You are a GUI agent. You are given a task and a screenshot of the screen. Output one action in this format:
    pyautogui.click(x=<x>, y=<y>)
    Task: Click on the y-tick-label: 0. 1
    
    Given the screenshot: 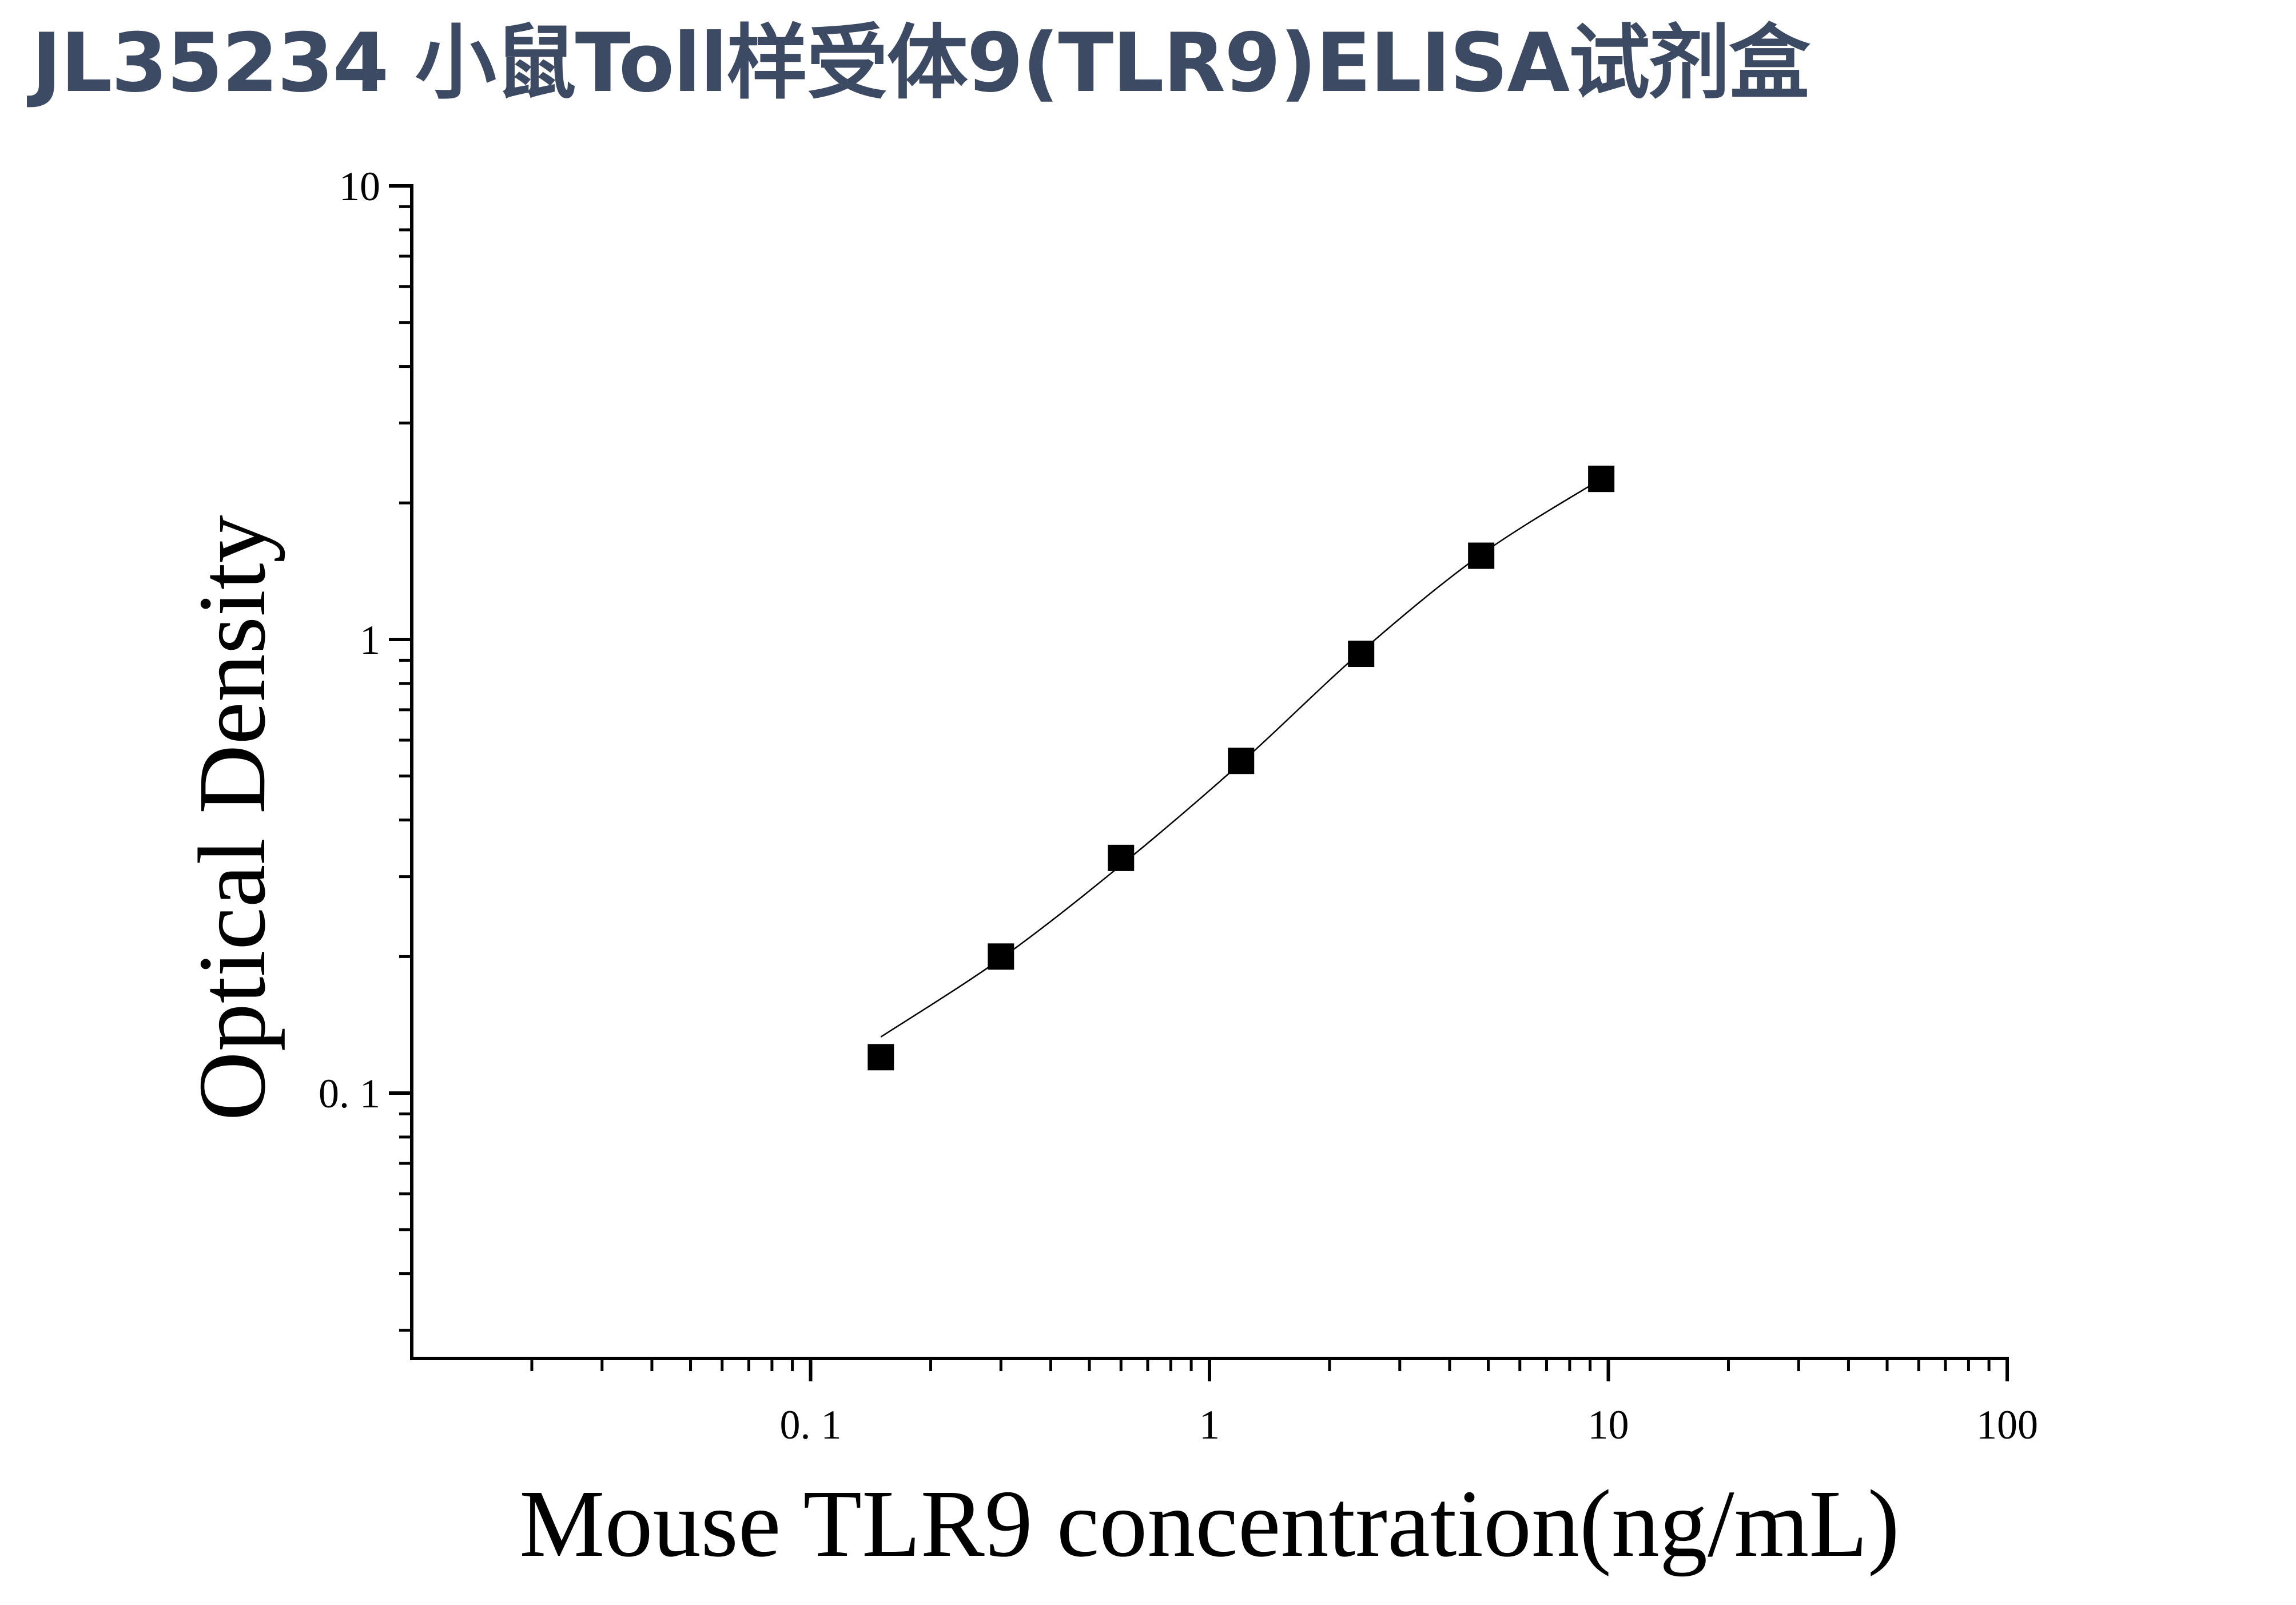 What is the action you would take?
    pyautogui.click(x=349, y=1094)
    